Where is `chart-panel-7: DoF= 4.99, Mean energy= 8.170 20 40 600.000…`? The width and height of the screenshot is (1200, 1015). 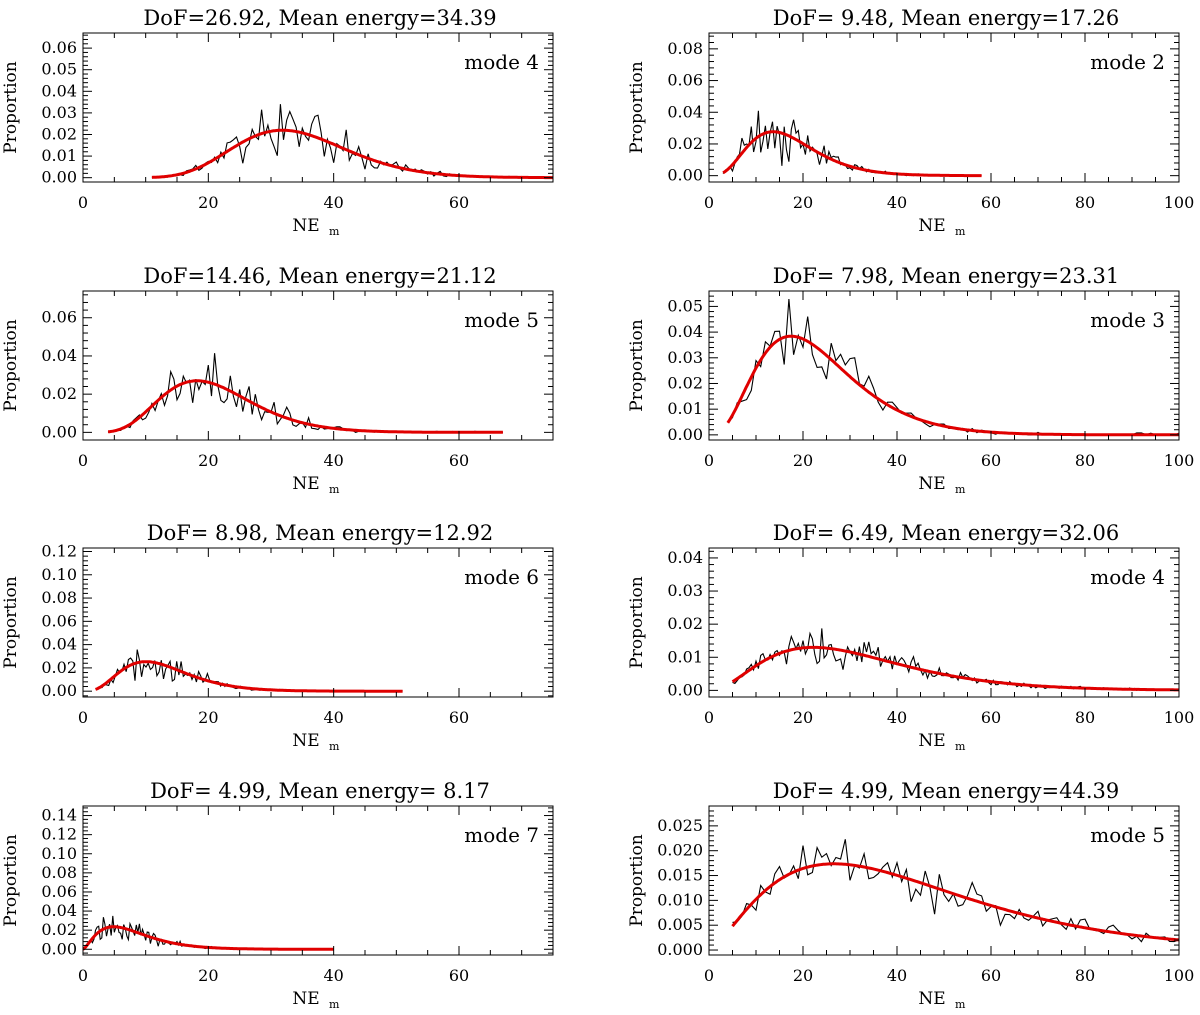
chart-panel-7: DoF= 4.99, Mean energy= 8.170 20 40 600.000… is located at coordinates (277, 895).